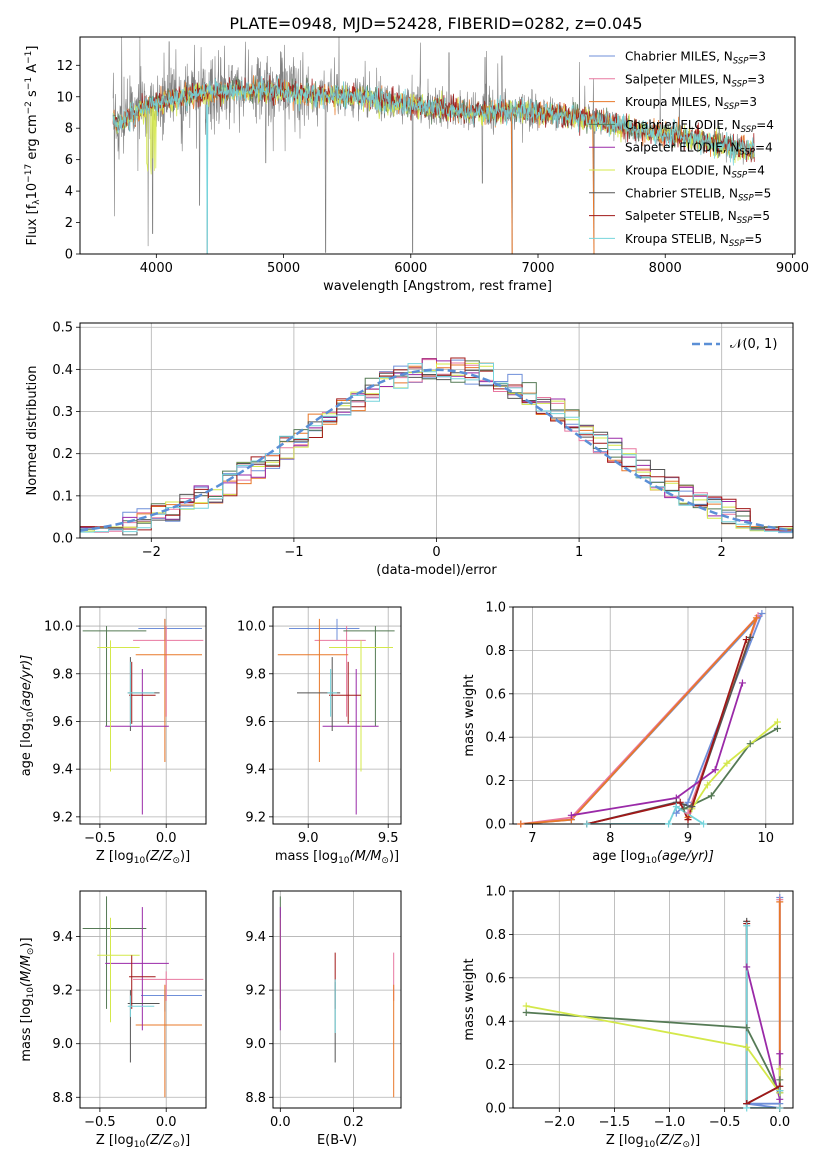 The image size is (819, 1170). What do you see at coordinates (27, 999) in the screenshot?
I see `mass_vs_z-ylabel: mass [log10(M/M⊙)]` at bounding box center [27, 999].